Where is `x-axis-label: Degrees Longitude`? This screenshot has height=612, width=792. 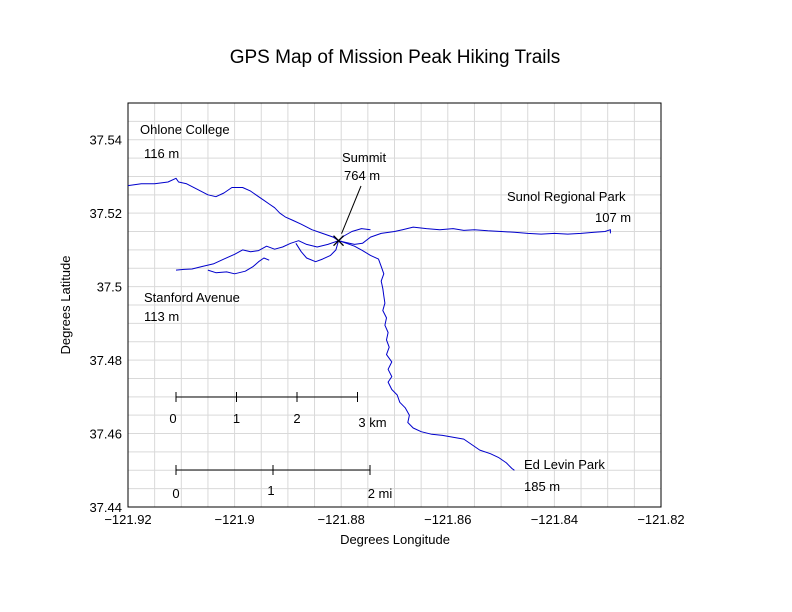 x-axis-label: Degrees Longitude is located at coordinates (395, 539).